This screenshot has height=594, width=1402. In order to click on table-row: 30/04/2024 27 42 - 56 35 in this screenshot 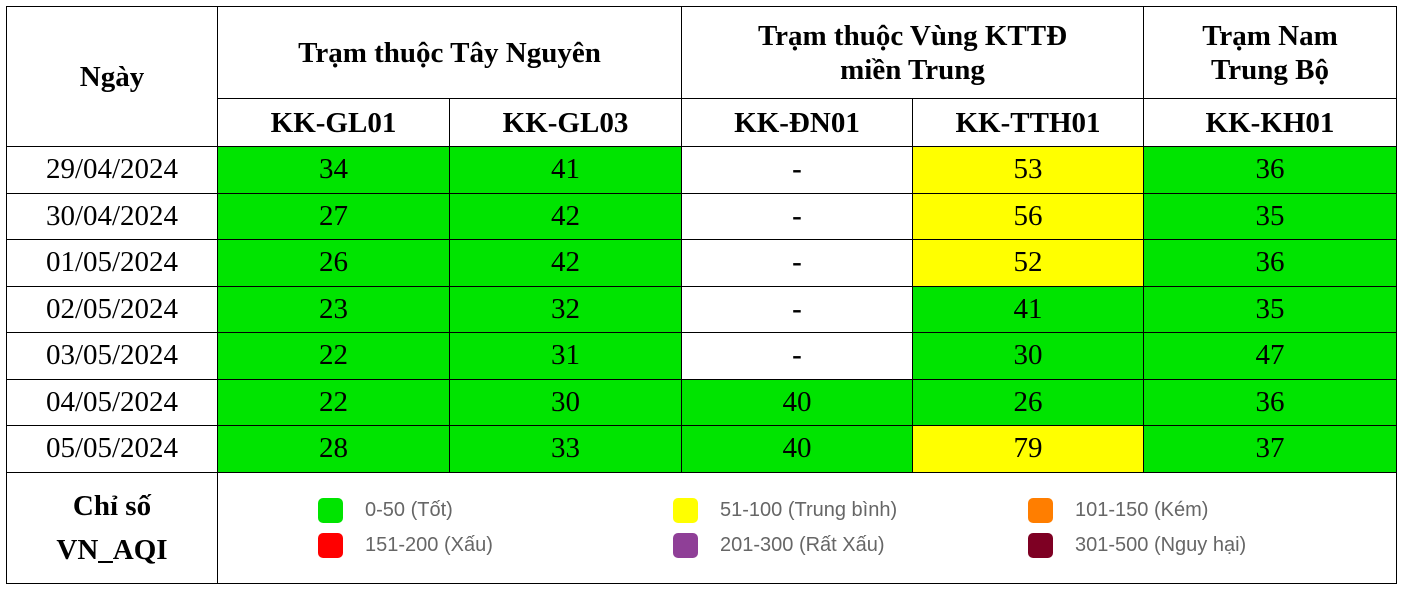, I will do `click(701, 216)`.